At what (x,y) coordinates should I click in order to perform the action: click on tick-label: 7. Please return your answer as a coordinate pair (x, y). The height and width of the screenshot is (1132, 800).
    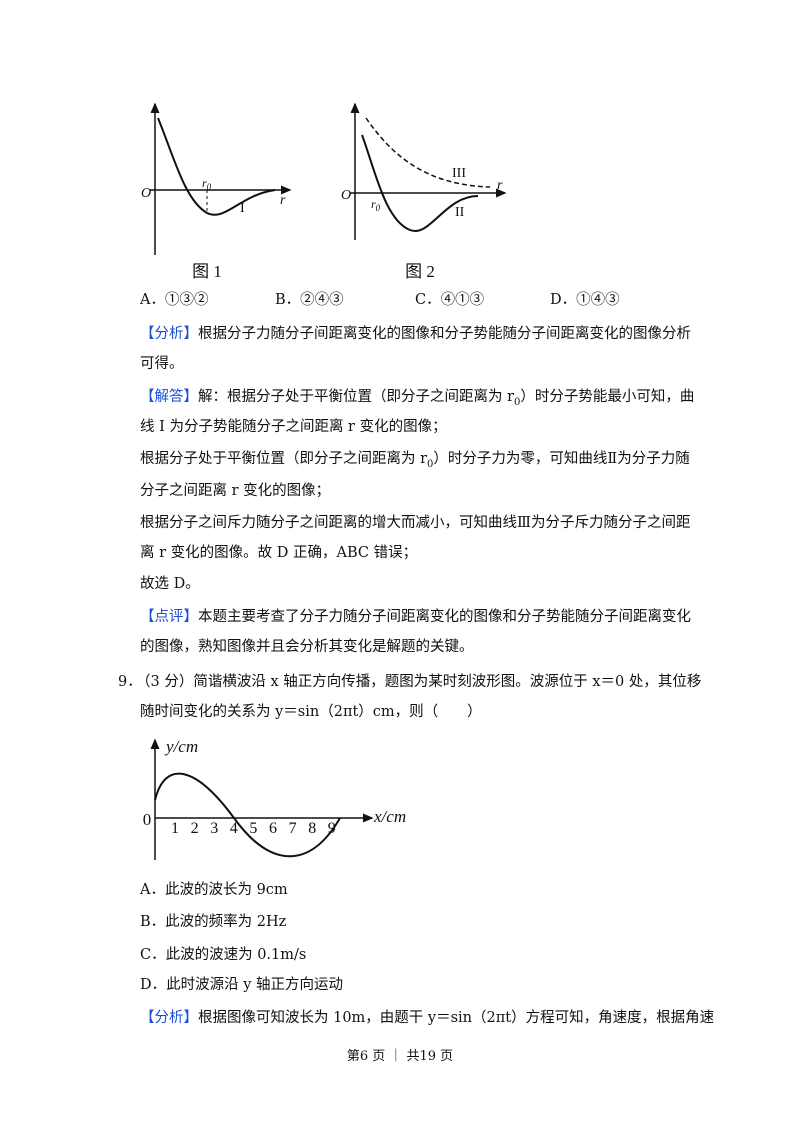
    Looking at the image, I should click on (293, 828).